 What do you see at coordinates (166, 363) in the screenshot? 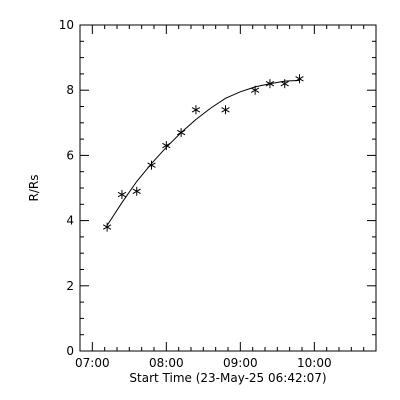
I see `x-tick-label: 08:00` at bounding box center [166, 363].